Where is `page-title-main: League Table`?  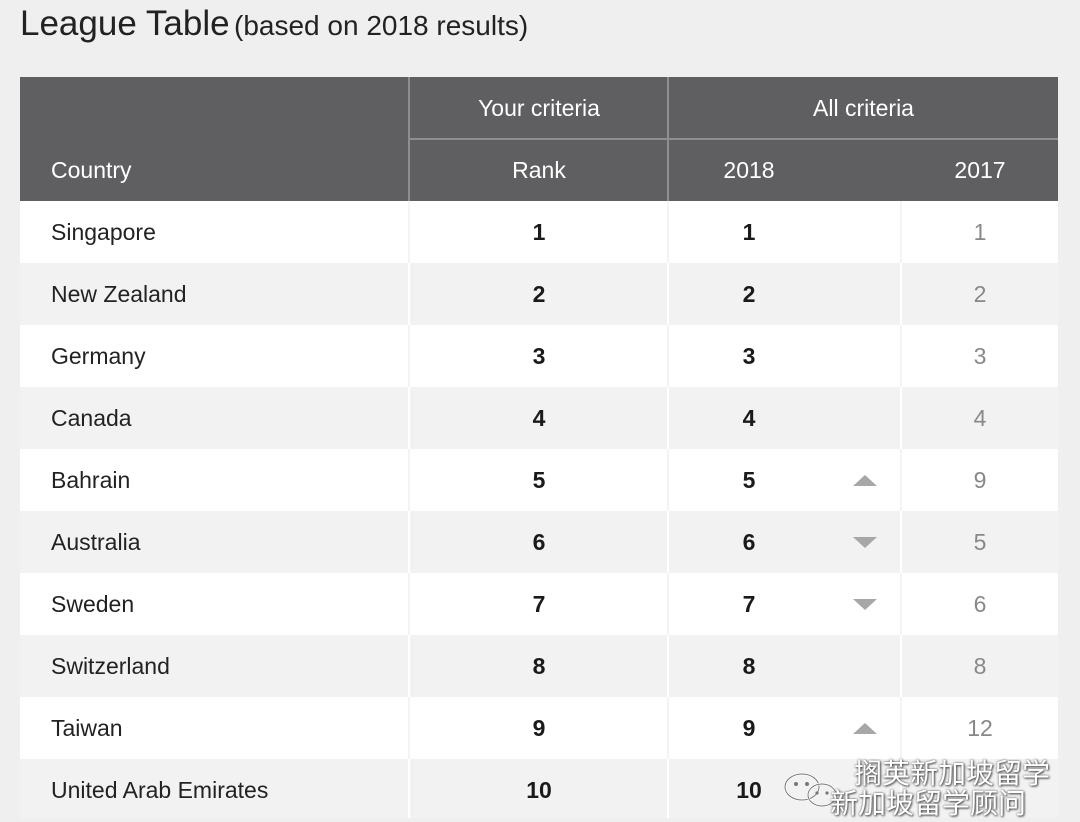 page-title-main: League Table is located at coordinates (125, 23).